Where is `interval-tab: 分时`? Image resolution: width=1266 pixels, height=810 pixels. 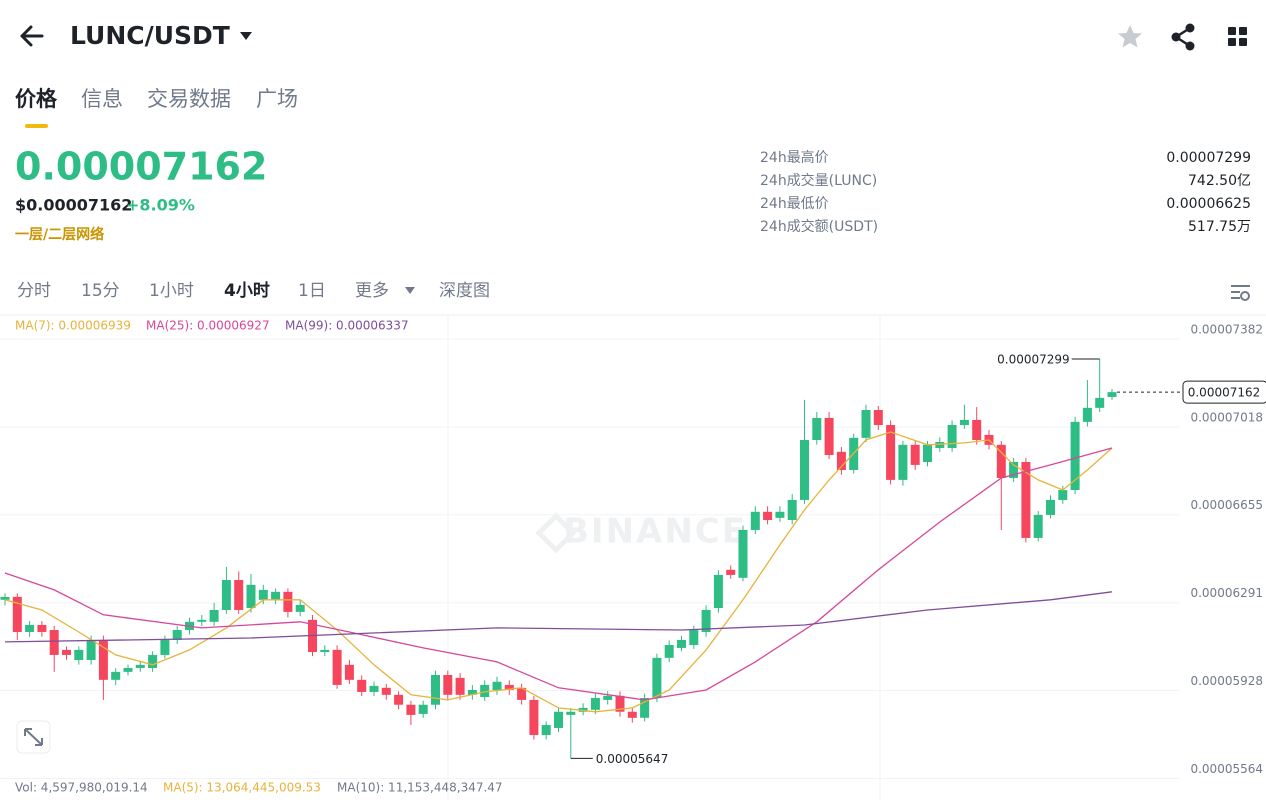 interval-tab: 分时 is located at coordinates (34, 291).